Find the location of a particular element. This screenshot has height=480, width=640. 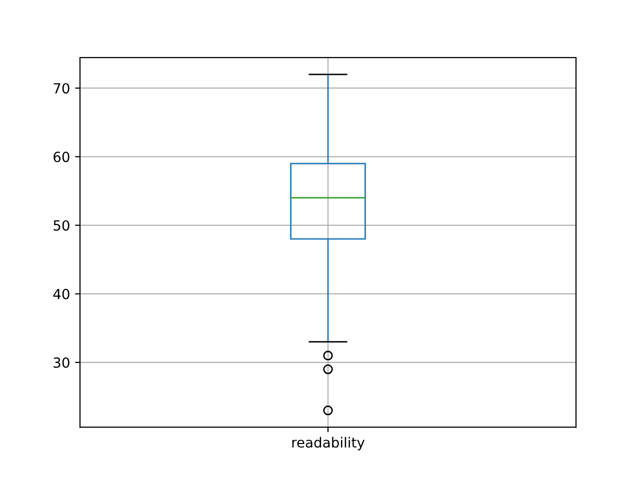

y-tick-label: 60 is located at coordinates (62, 157).